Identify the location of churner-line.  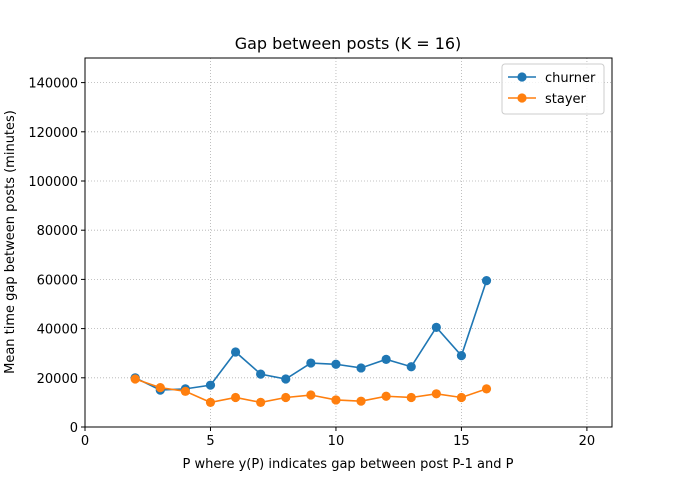
(311, 335).